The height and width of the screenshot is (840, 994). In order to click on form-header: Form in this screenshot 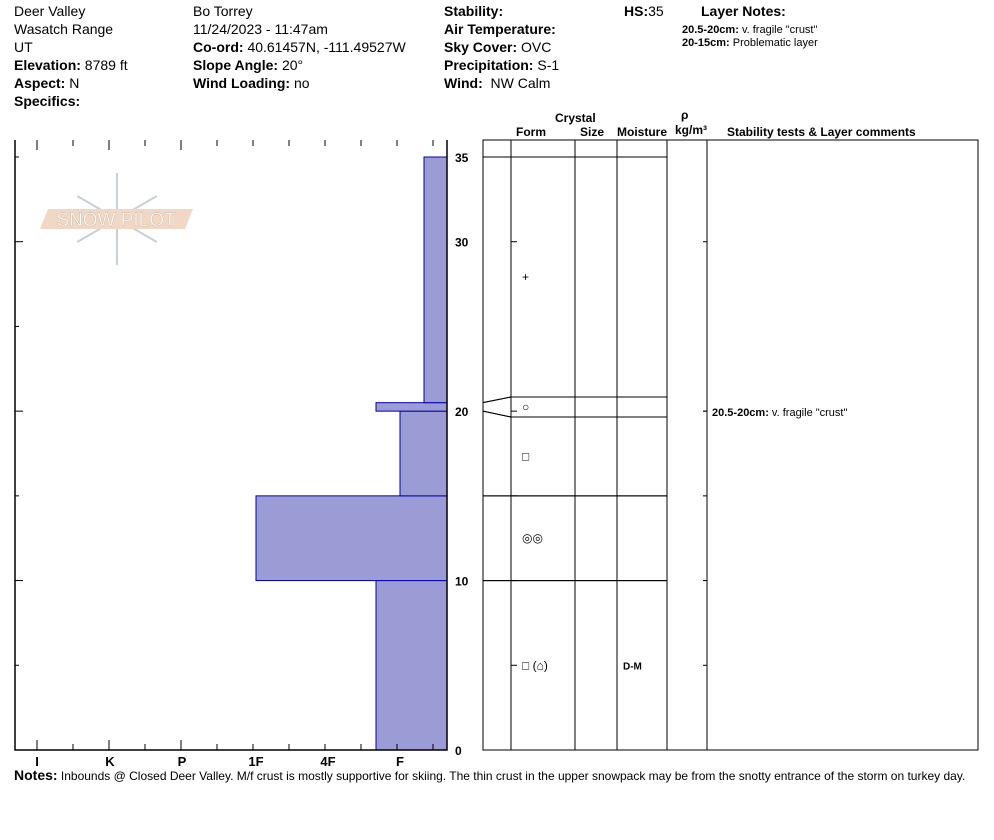, I will do `click(531, 132)`.